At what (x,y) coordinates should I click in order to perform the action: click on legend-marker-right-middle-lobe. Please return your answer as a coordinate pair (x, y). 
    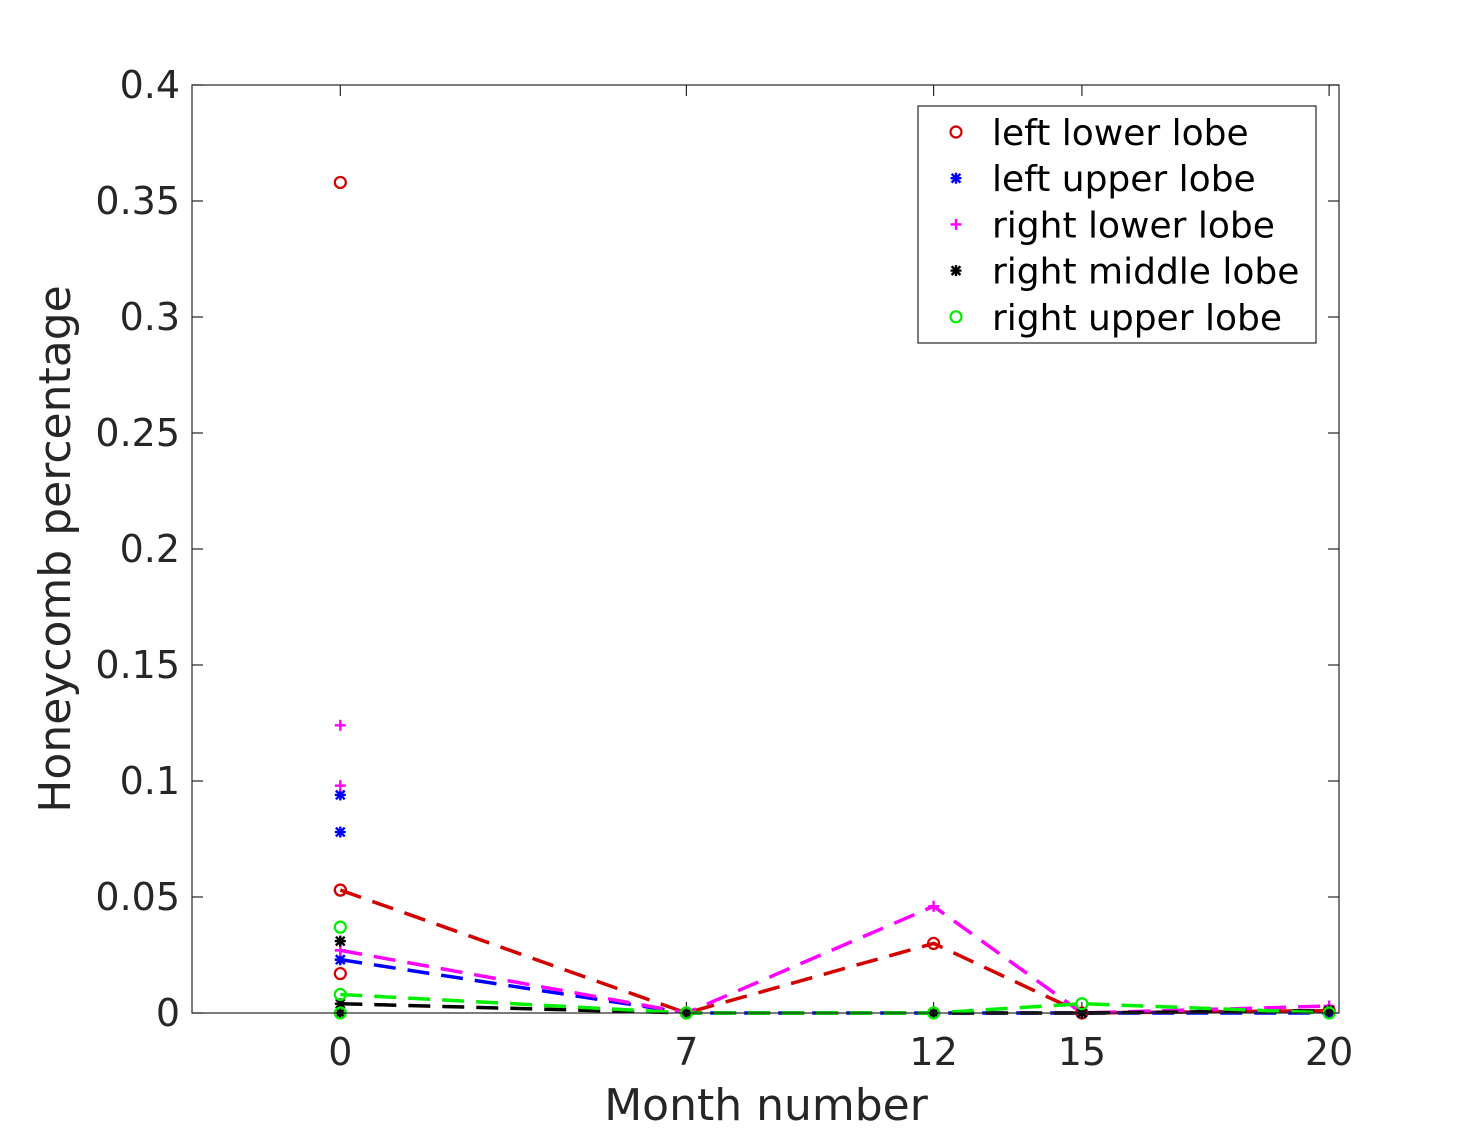
    Looking at the image, I should click on (956, 271).